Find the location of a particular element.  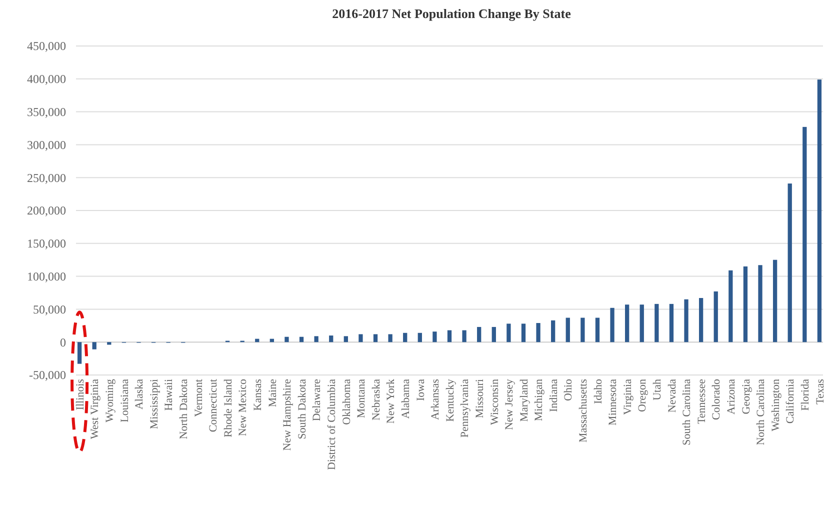

x-tick-label: Ohio is located at coordinates (568, 389).